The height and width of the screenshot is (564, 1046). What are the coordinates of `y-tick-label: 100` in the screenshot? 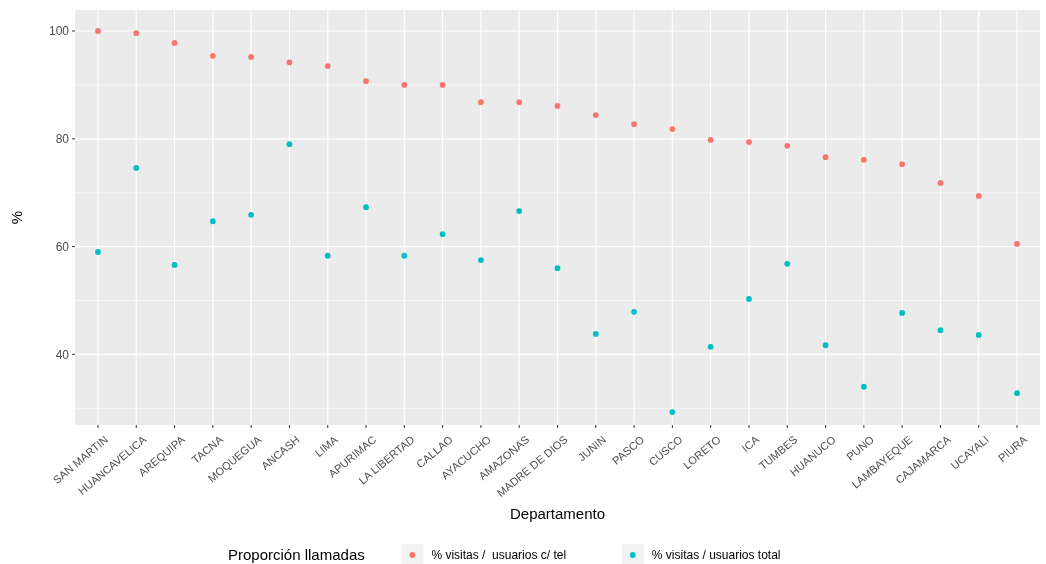 It's located at (59, 31).